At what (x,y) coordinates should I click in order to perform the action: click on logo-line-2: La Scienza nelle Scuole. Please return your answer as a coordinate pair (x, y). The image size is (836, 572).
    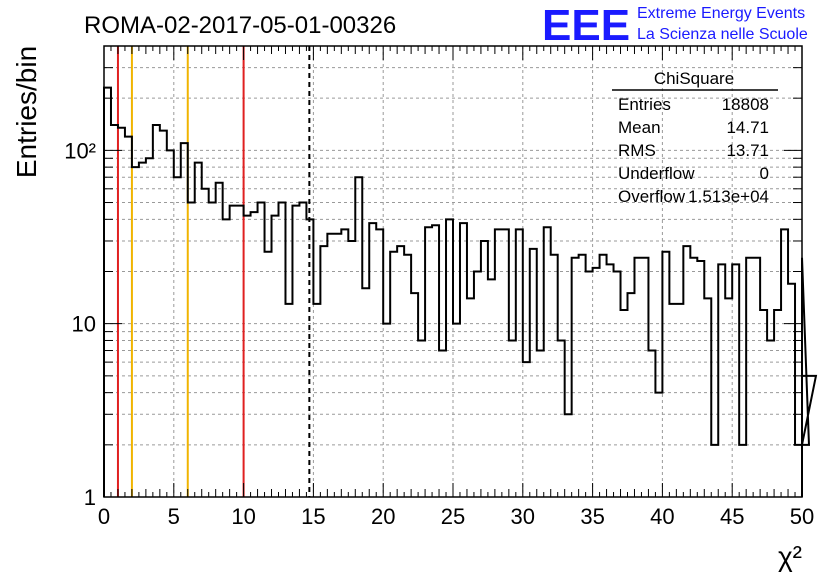
    Looking at the image, I should click on (722, 34).